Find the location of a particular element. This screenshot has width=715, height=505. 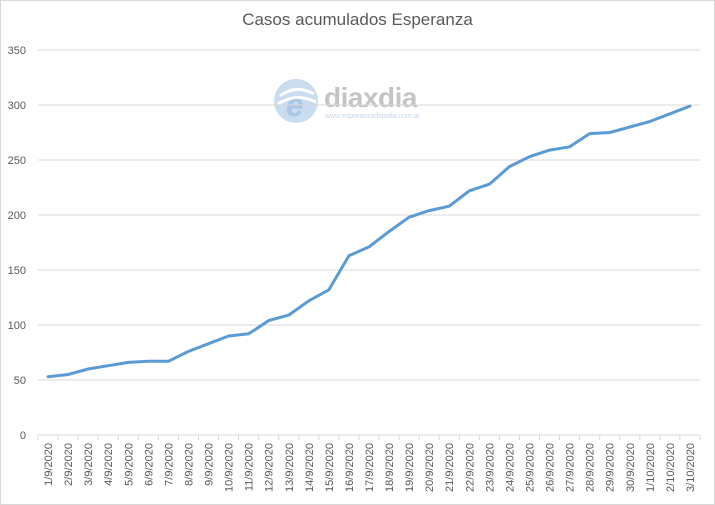

x-tick-label: 4/9/2020 is located at coordinates (109, 464).